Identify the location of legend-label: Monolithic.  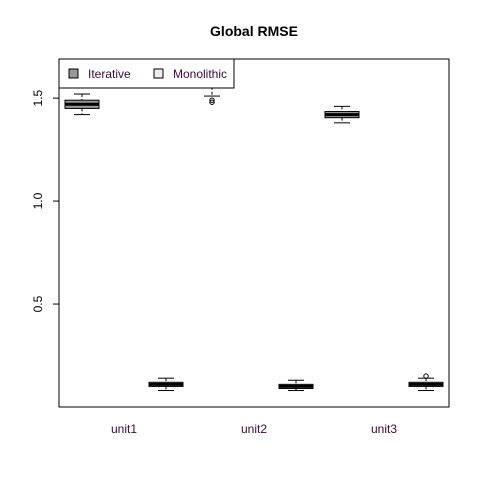
(200, 74).